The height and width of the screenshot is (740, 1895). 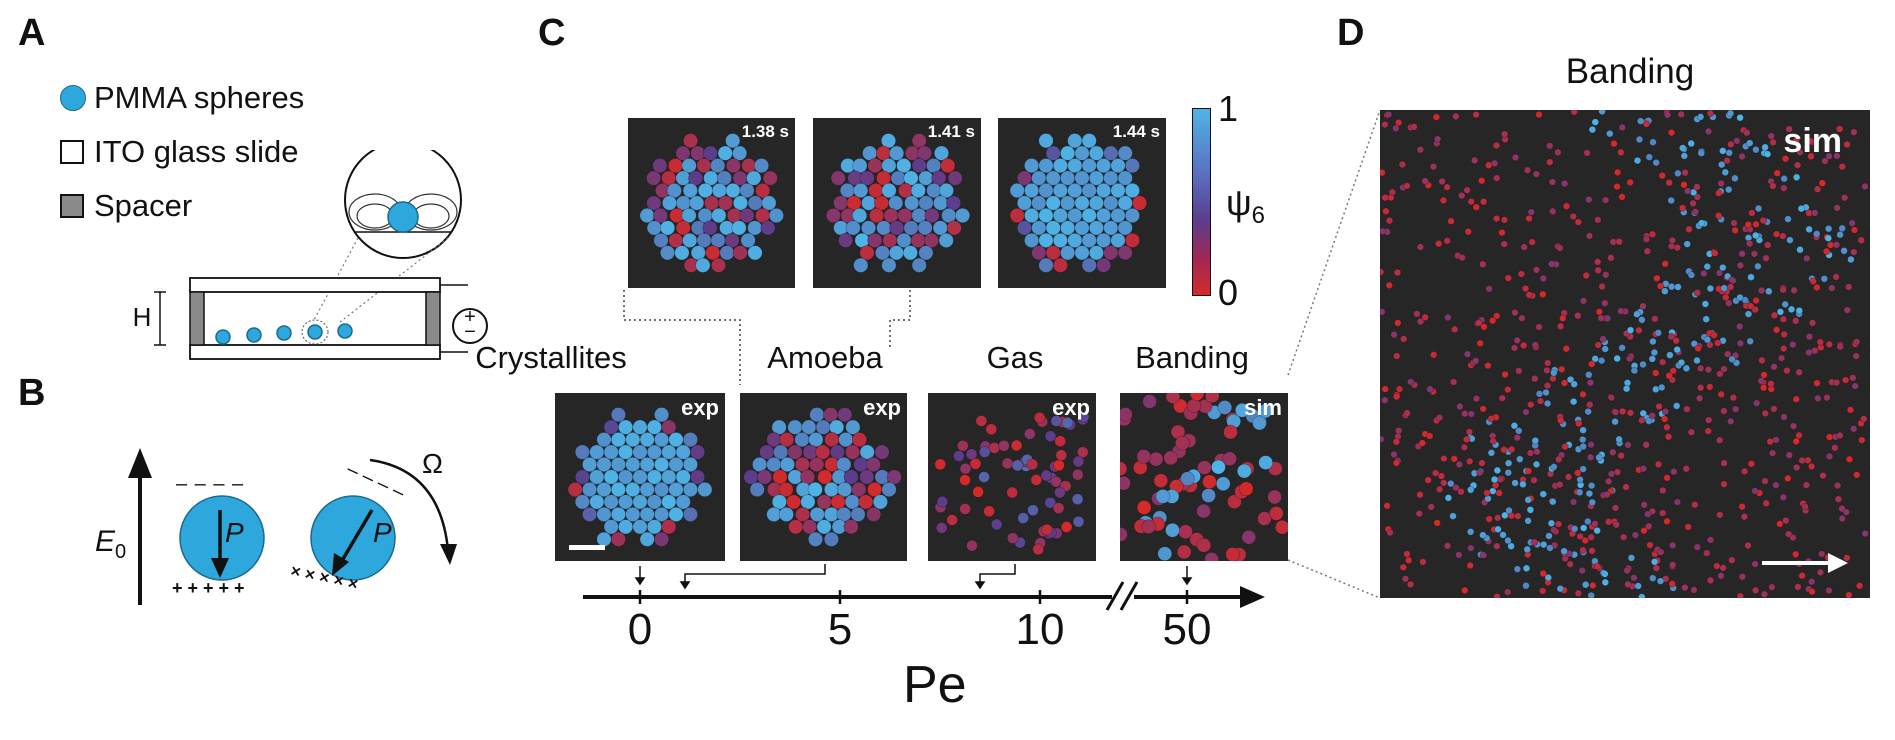 What do you see at coordinates (1630, 71) in the screenshot?
I see `panel-d-title: Banding` at bounding box center [1630, 71].